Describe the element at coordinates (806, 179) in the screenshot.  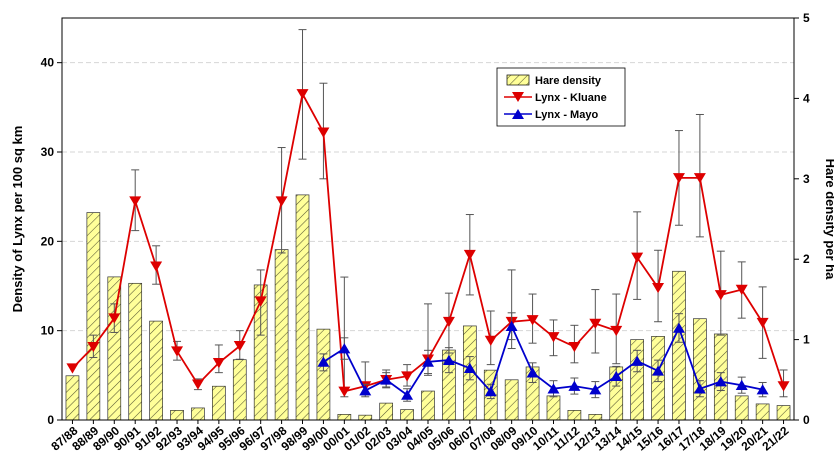
I see `right-tick-label: 3` at that location.